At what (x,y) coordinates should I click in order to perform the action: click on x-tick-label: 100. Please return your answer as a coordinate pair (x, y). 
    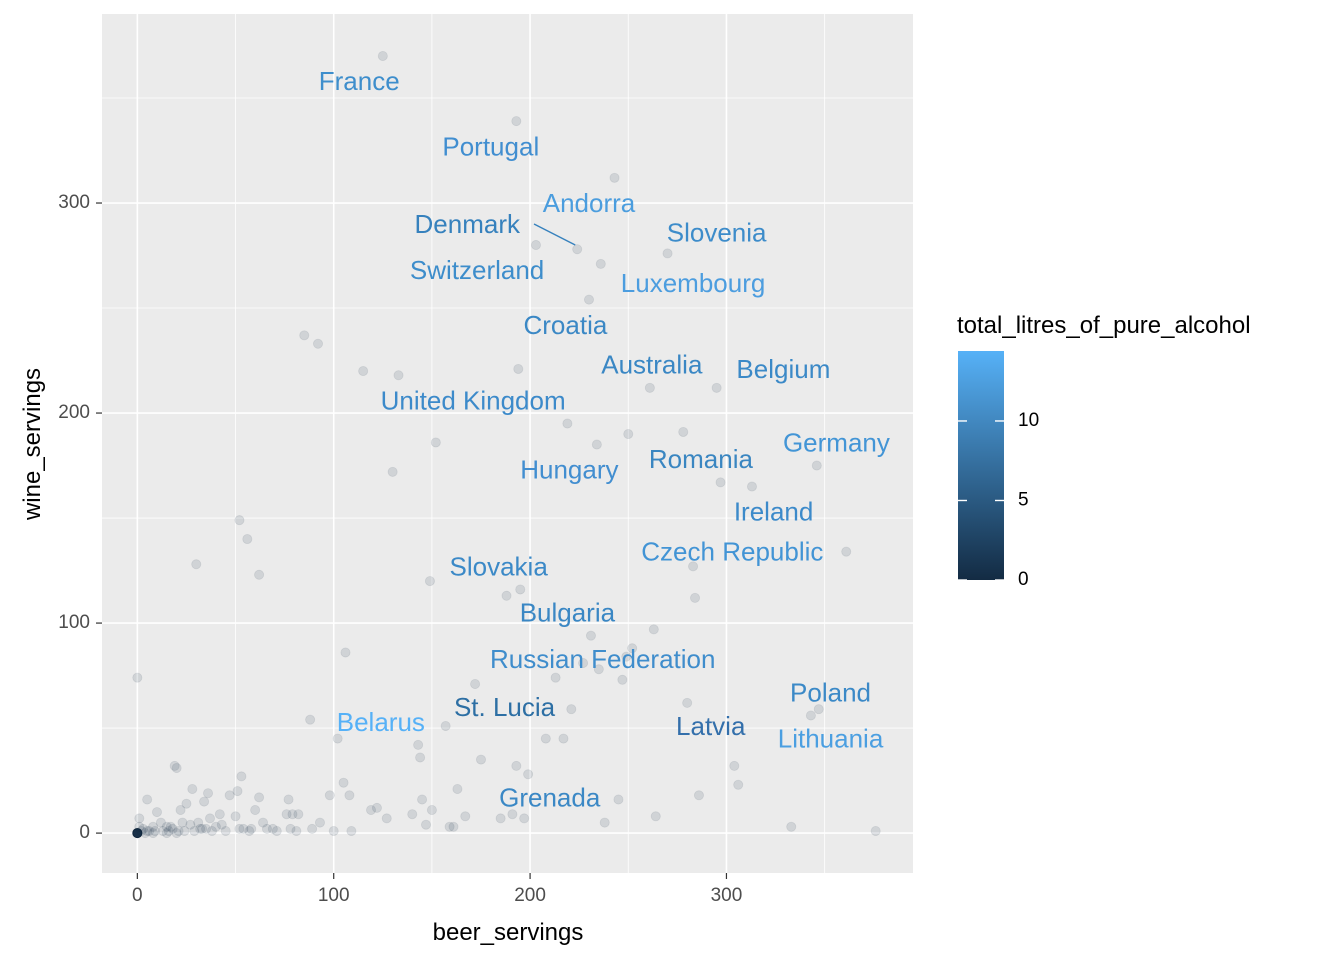
    Looking at the image, I should click on (334, 895).